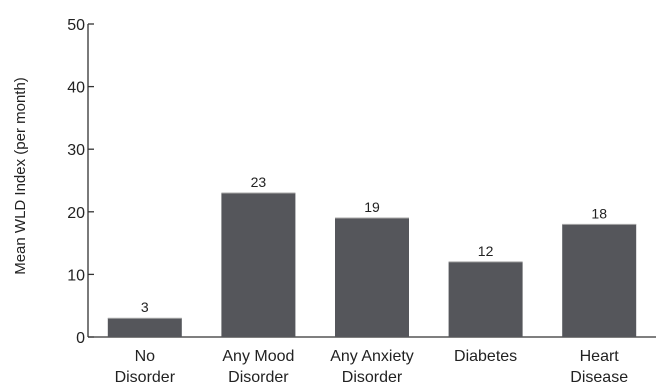 Image resolution: width=660 pixels, height=387 pixels. What do you see at coordinates (372, 207) in the screenshot?
I see `bar-value-label: 19` at bounding box center [372, 207].